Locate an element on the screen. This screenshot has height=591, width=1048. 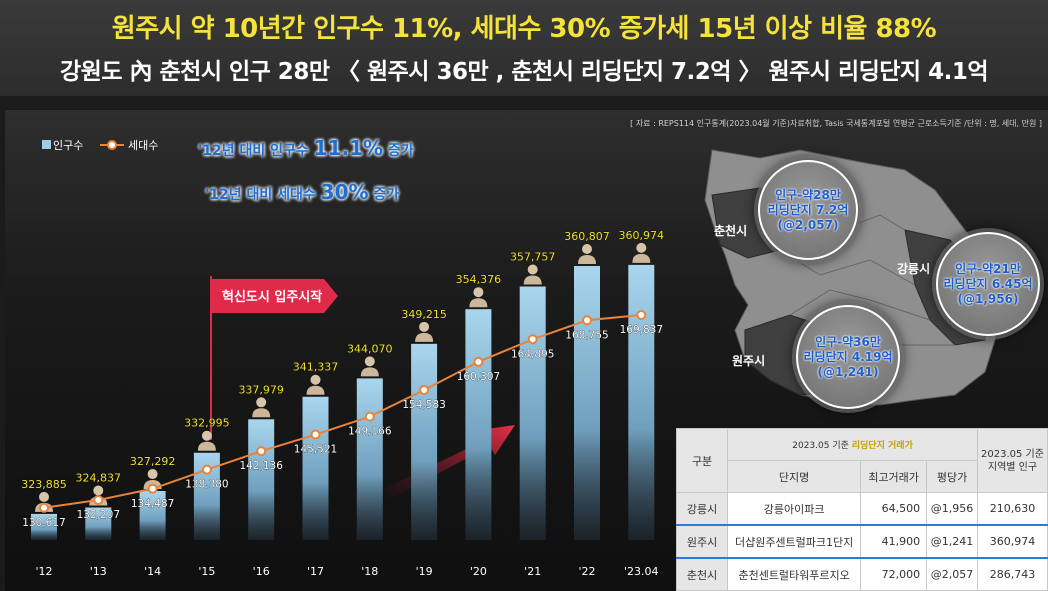
chuncheon-bubble-line3: (@2,057) is located at coordinates (808, 224).